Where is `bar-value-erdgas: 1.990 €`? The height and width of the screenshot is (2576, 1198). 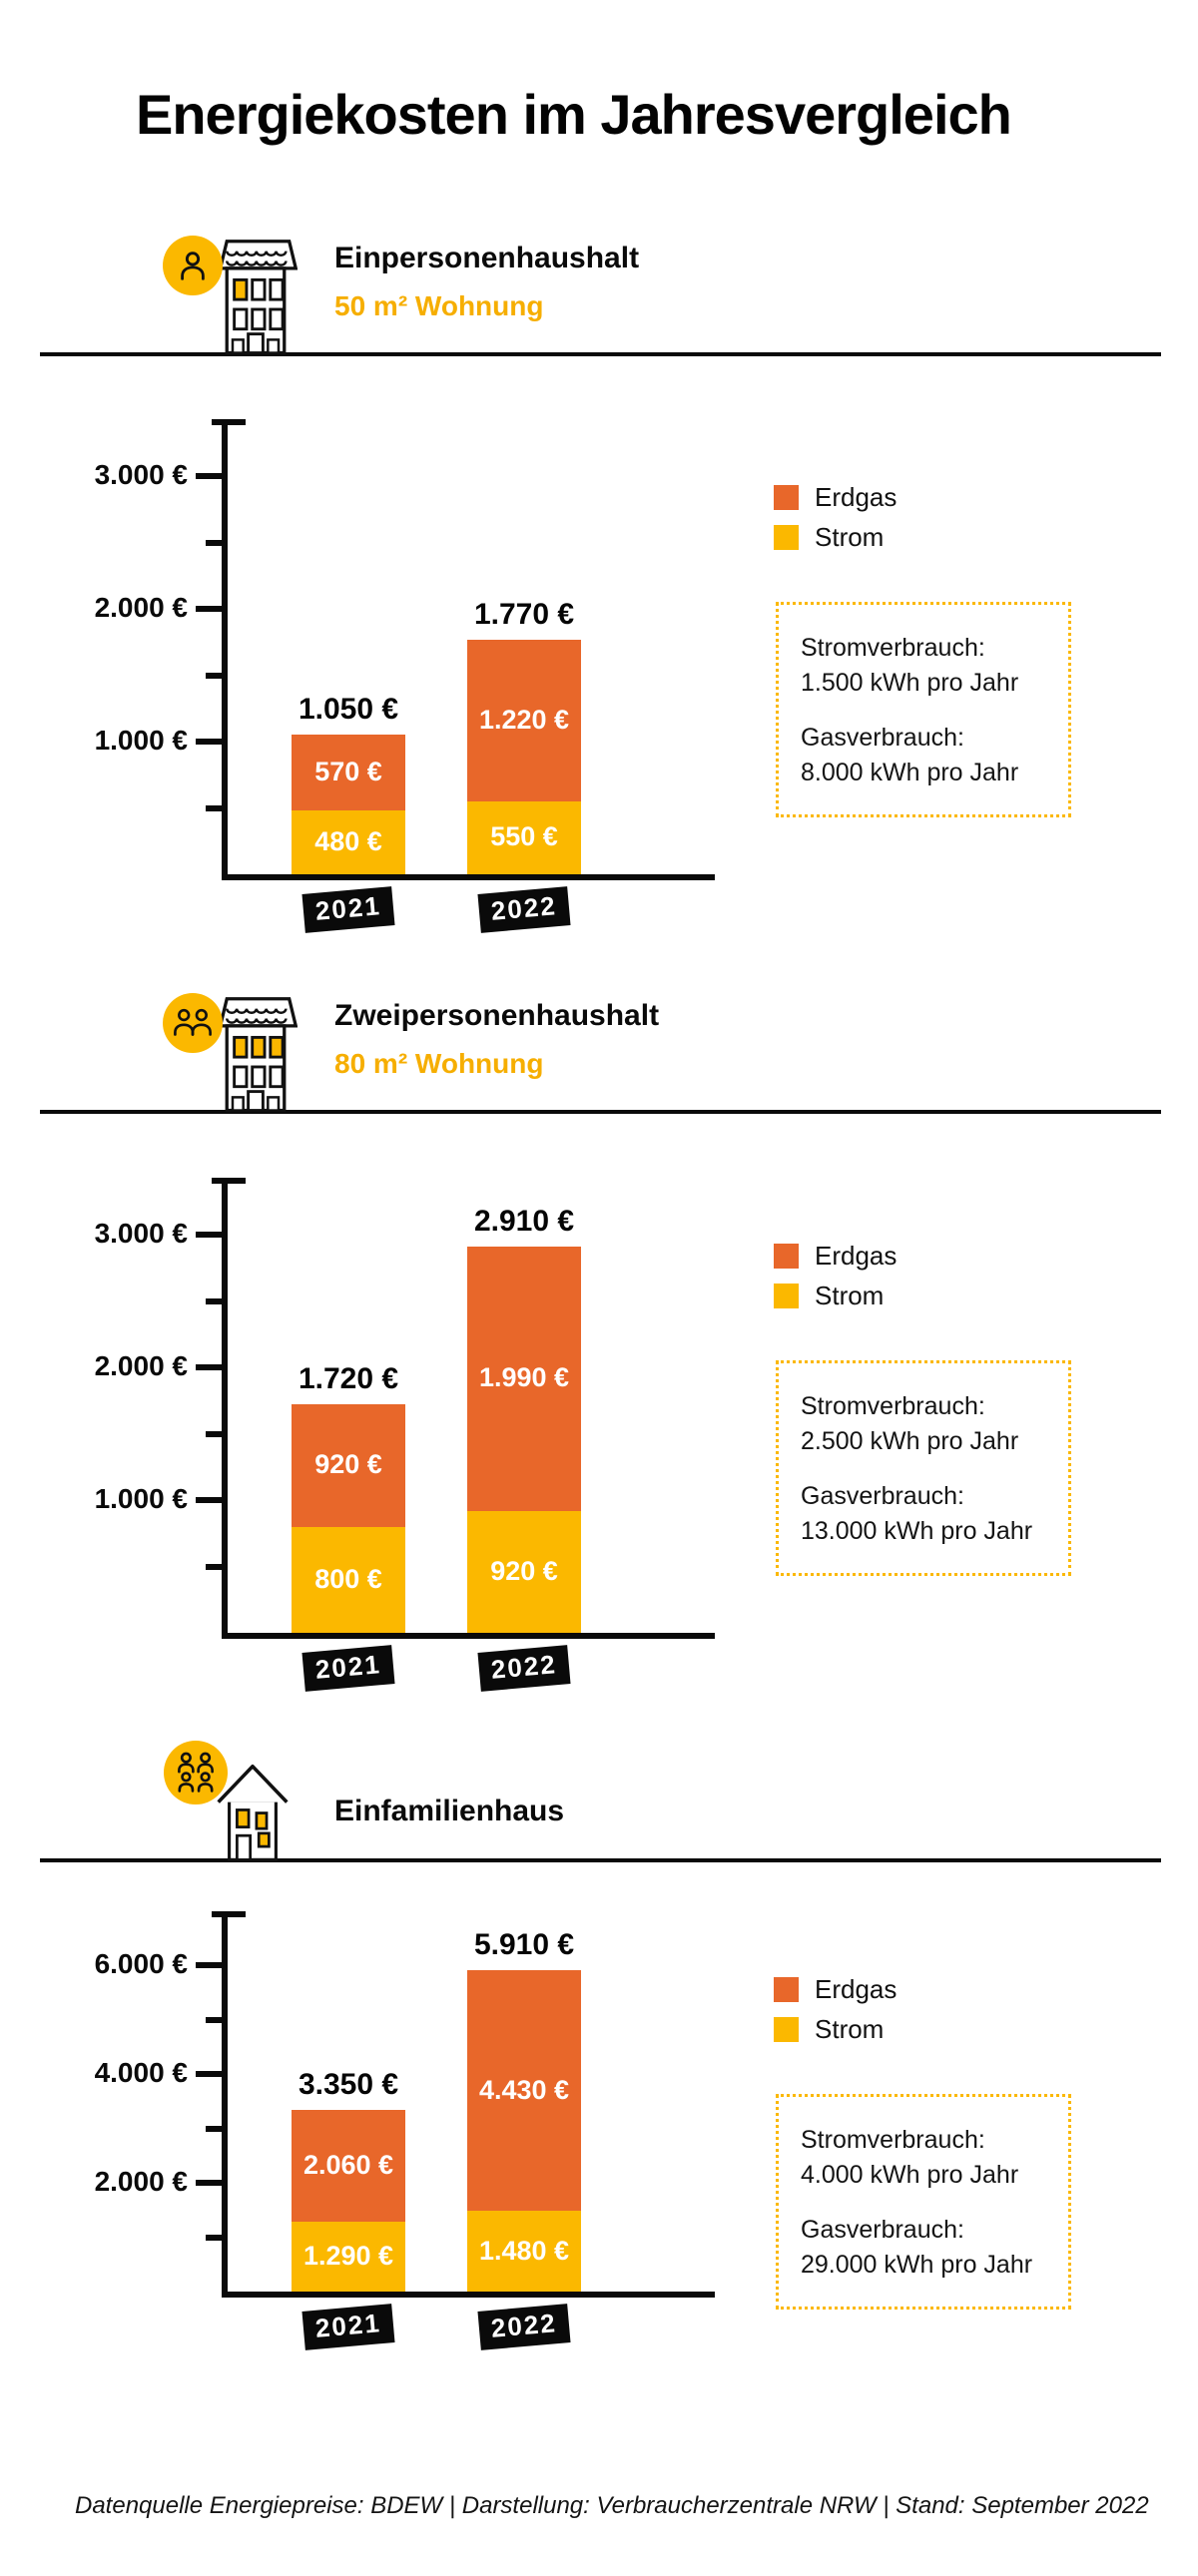
bar-value-erdgas: 1.990 € is located at coordinates (524, 1377).